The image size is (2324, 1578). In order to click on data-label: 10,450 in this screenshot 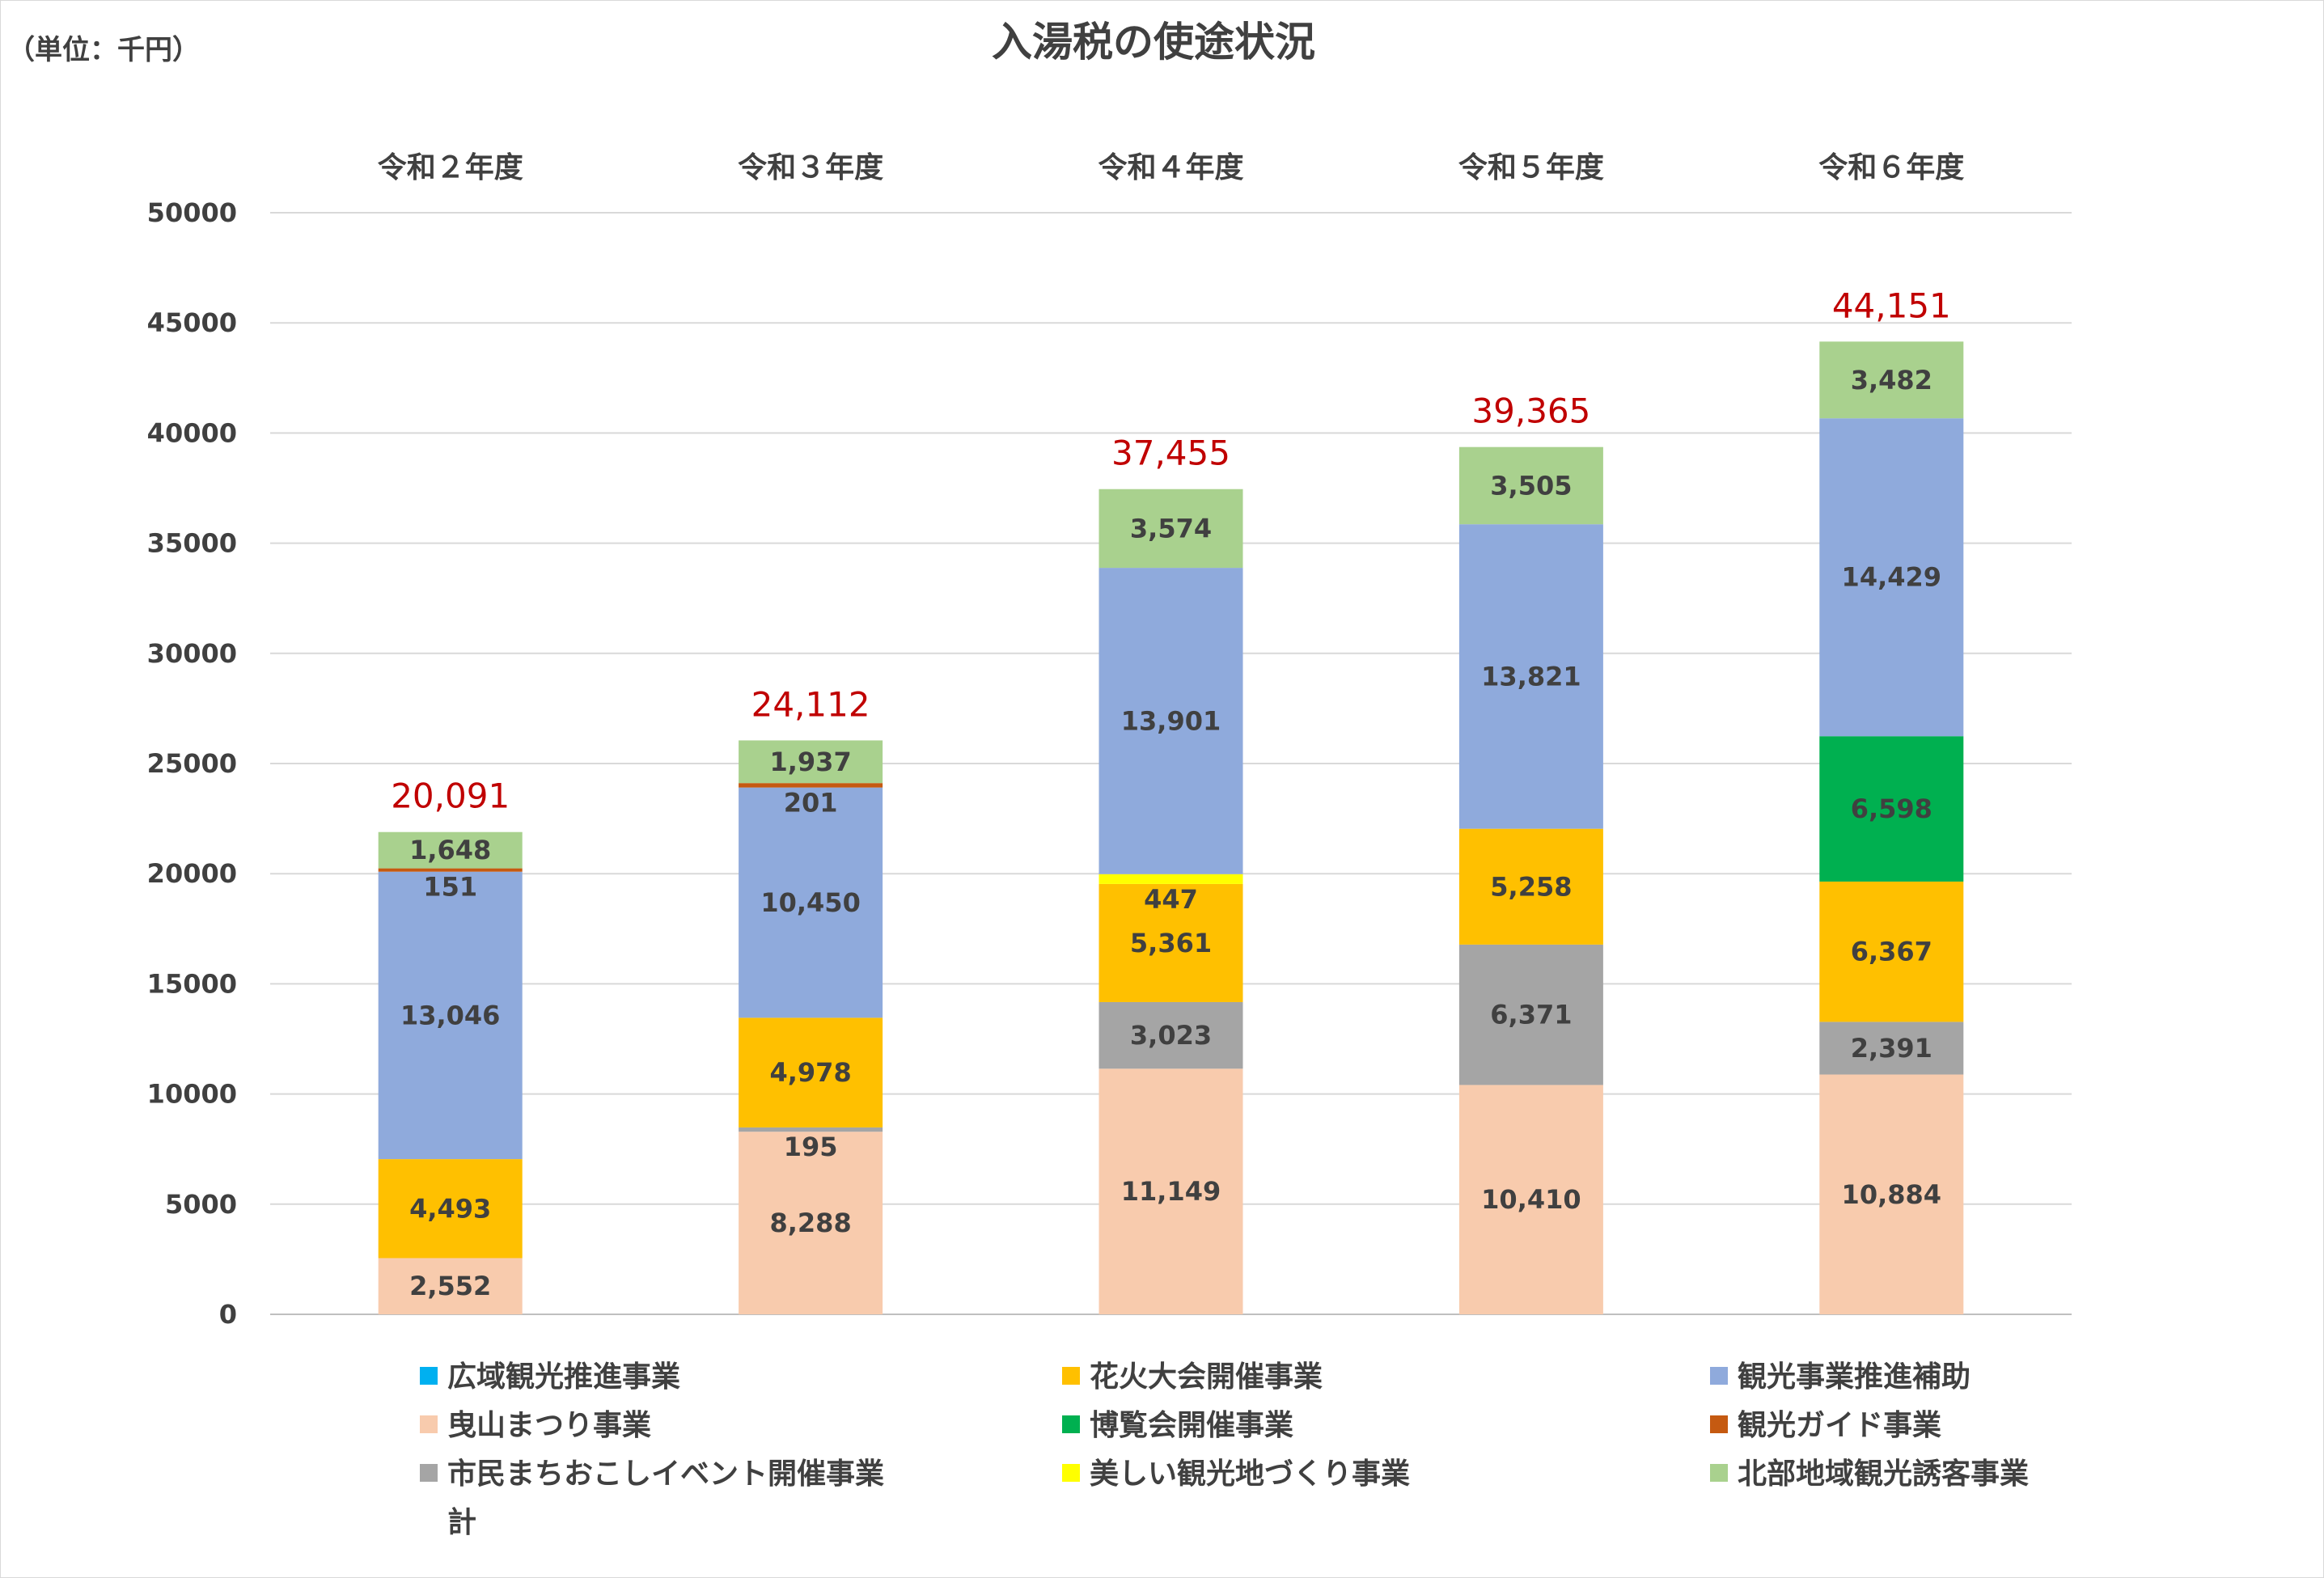, I will do `click(810, 902)`.